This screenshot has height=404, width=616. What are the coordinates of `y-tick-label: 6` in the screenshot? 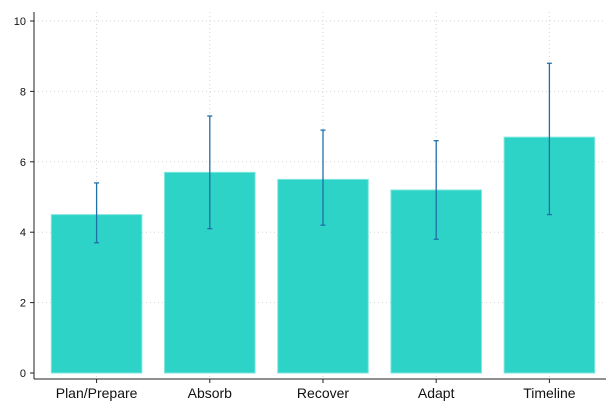 It's located at (23, 163).